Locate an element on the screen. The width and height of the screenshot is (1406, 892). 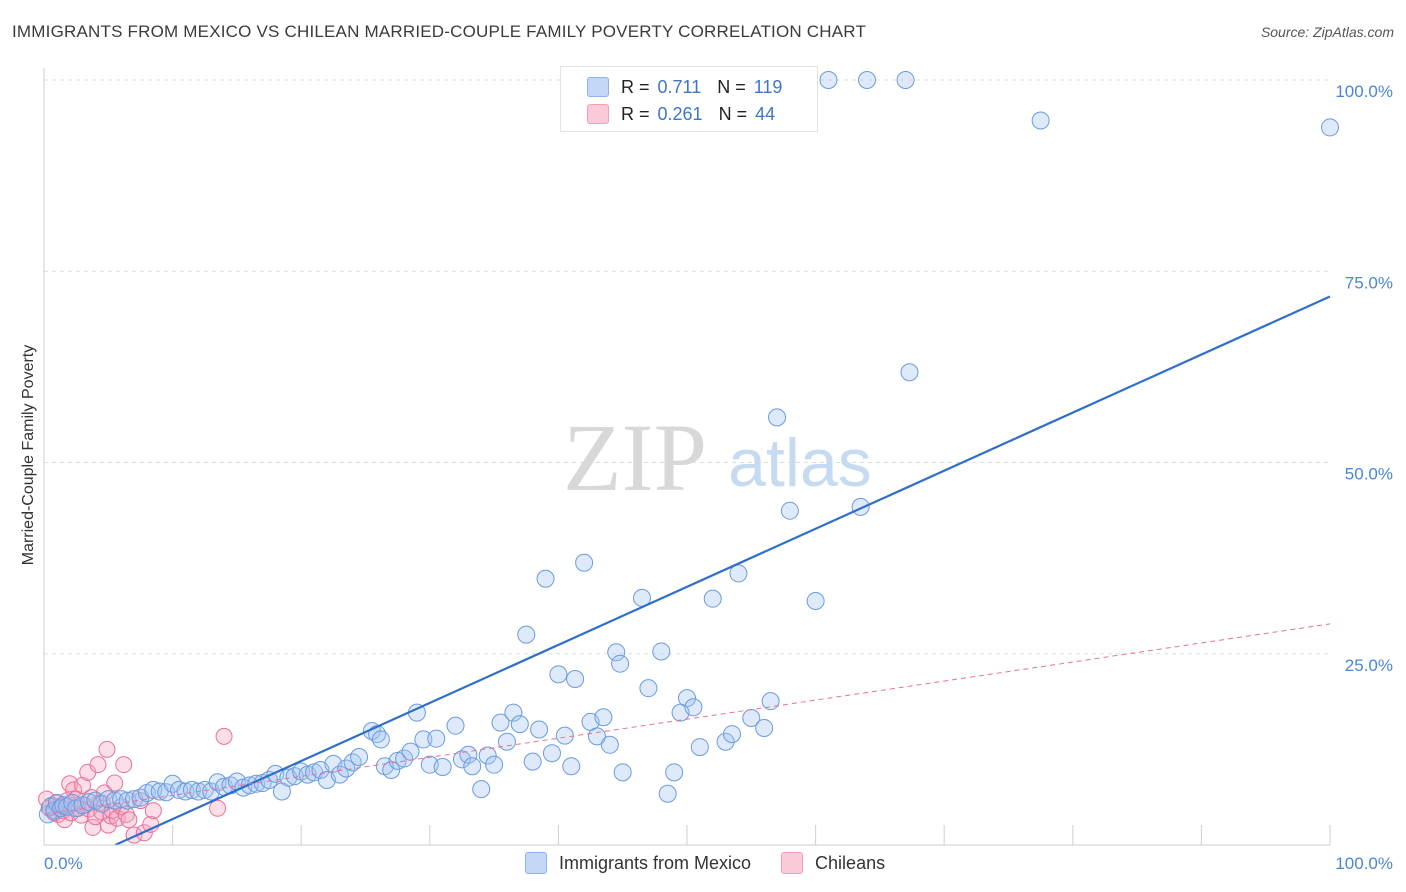
legend-n-value: 44 is located at coordinates (765, 113).